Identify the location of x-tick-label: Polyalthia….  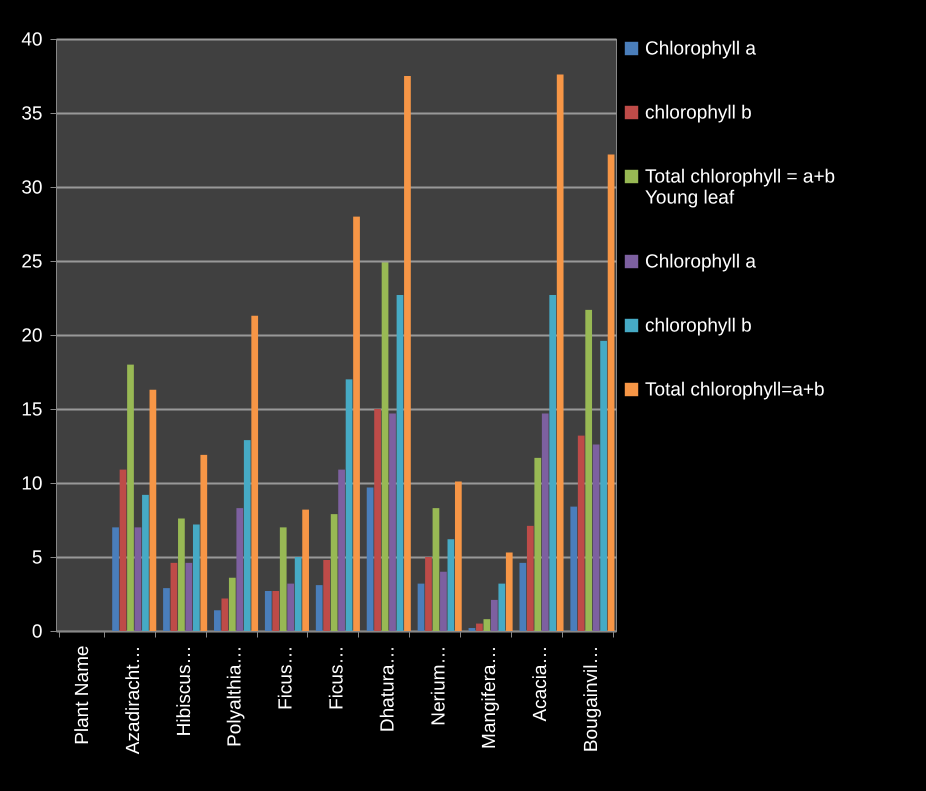
(235, 696).